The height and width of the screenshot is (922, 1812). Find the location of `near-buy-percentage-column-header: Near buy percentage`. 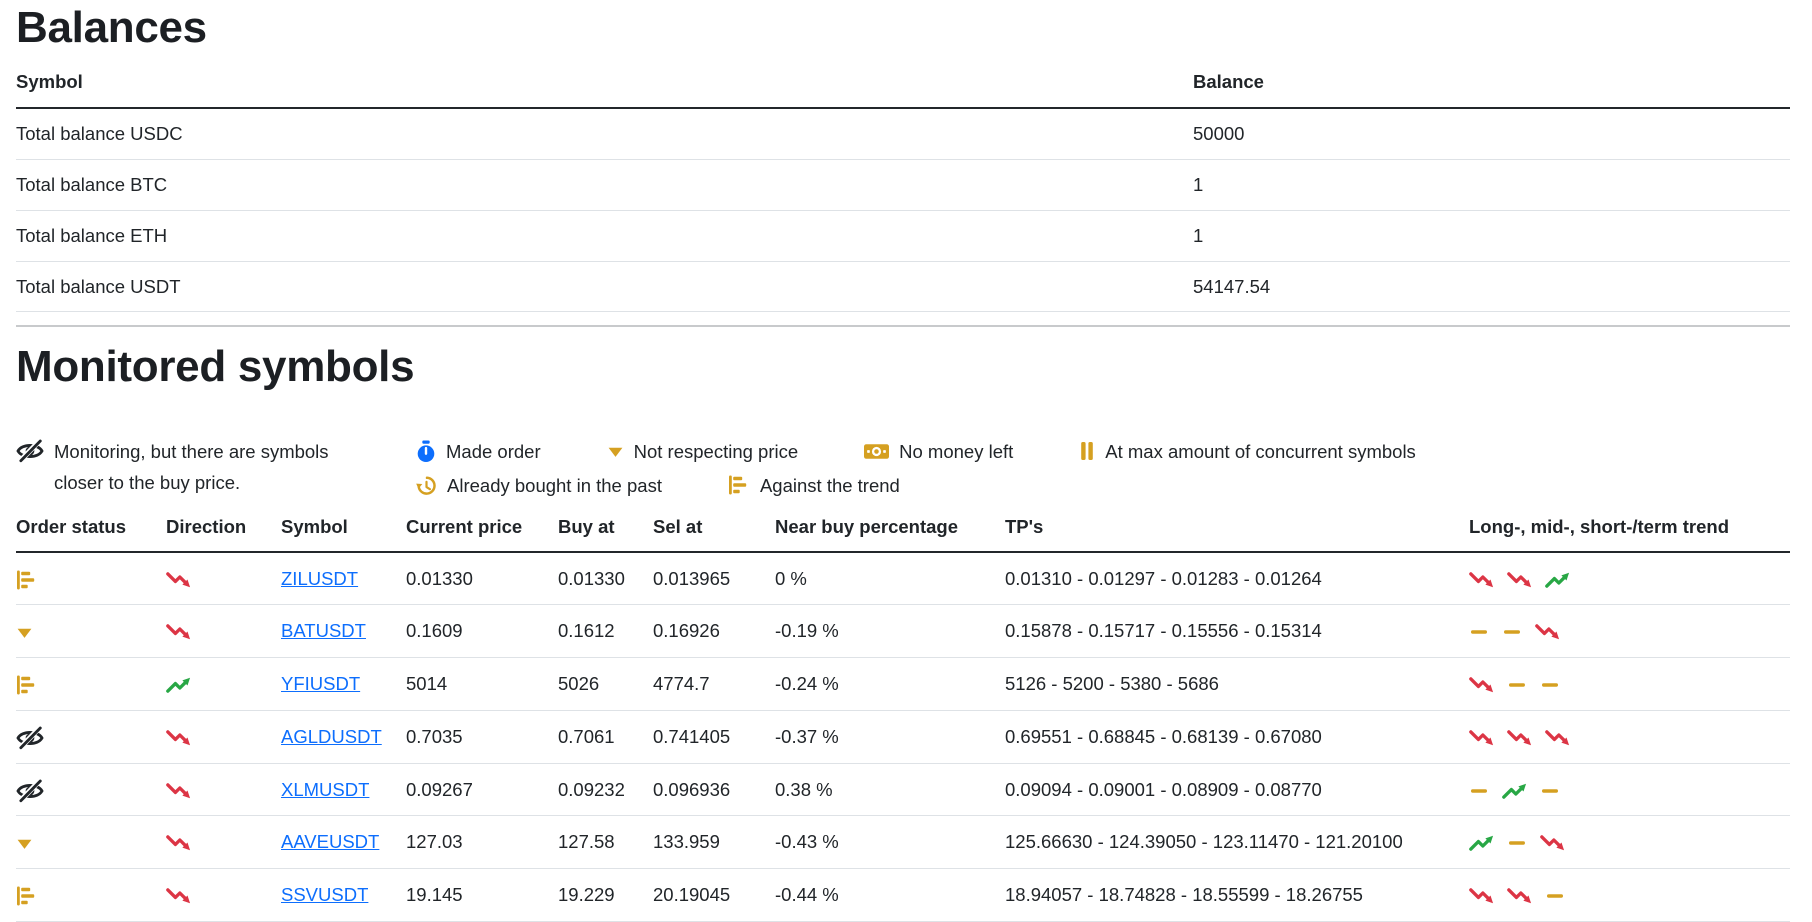

near-buy-percentage-column-header: Near buy percentage is located at coordinates (890, 527).